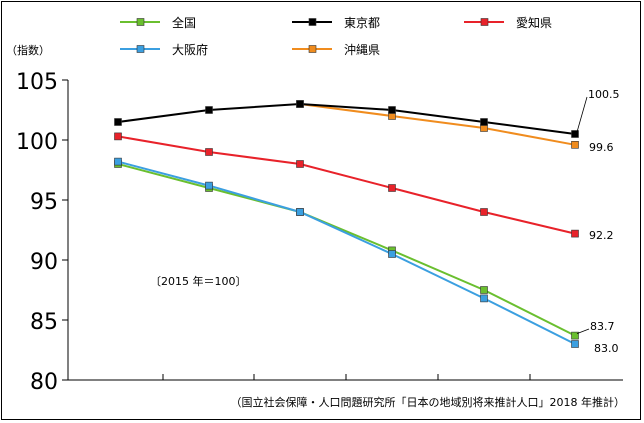 This screenshot has width=644, height=423. I want to click on base-year-note: 〔2015 年＝100〕, so click(198, 281).